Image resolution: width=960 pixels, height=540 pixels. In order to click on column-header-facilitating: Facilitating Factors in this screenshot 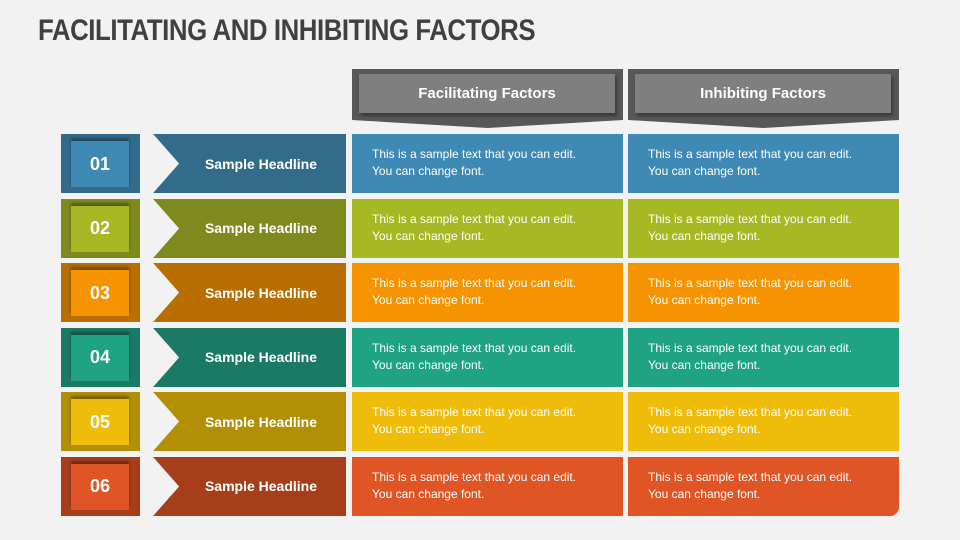, I will do `click(487, 98)`.